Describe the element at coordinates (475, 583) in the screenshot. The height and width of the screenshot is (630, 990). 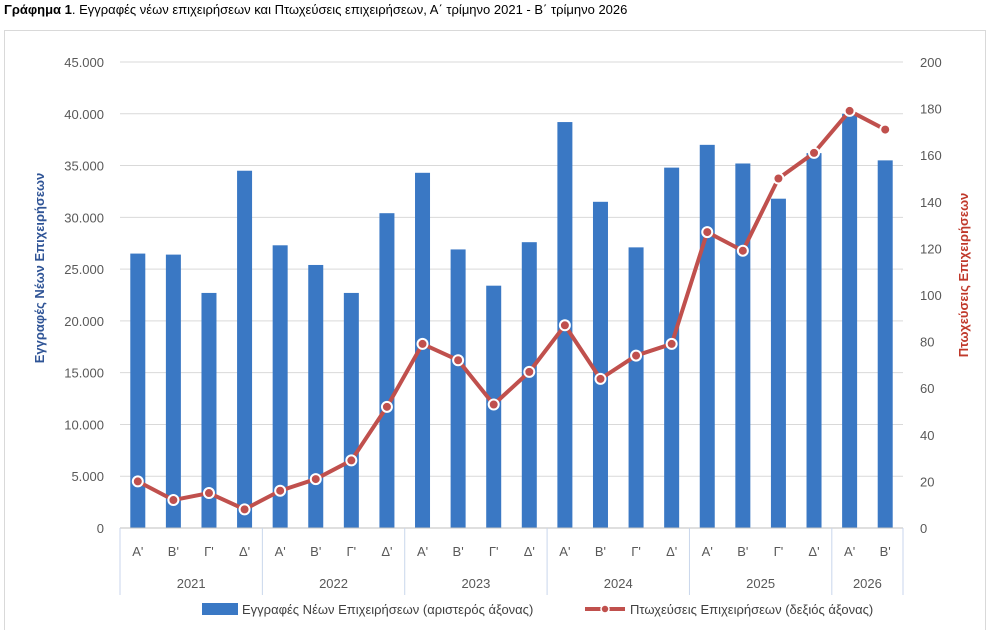
I see `year-label: 2023` at that location.